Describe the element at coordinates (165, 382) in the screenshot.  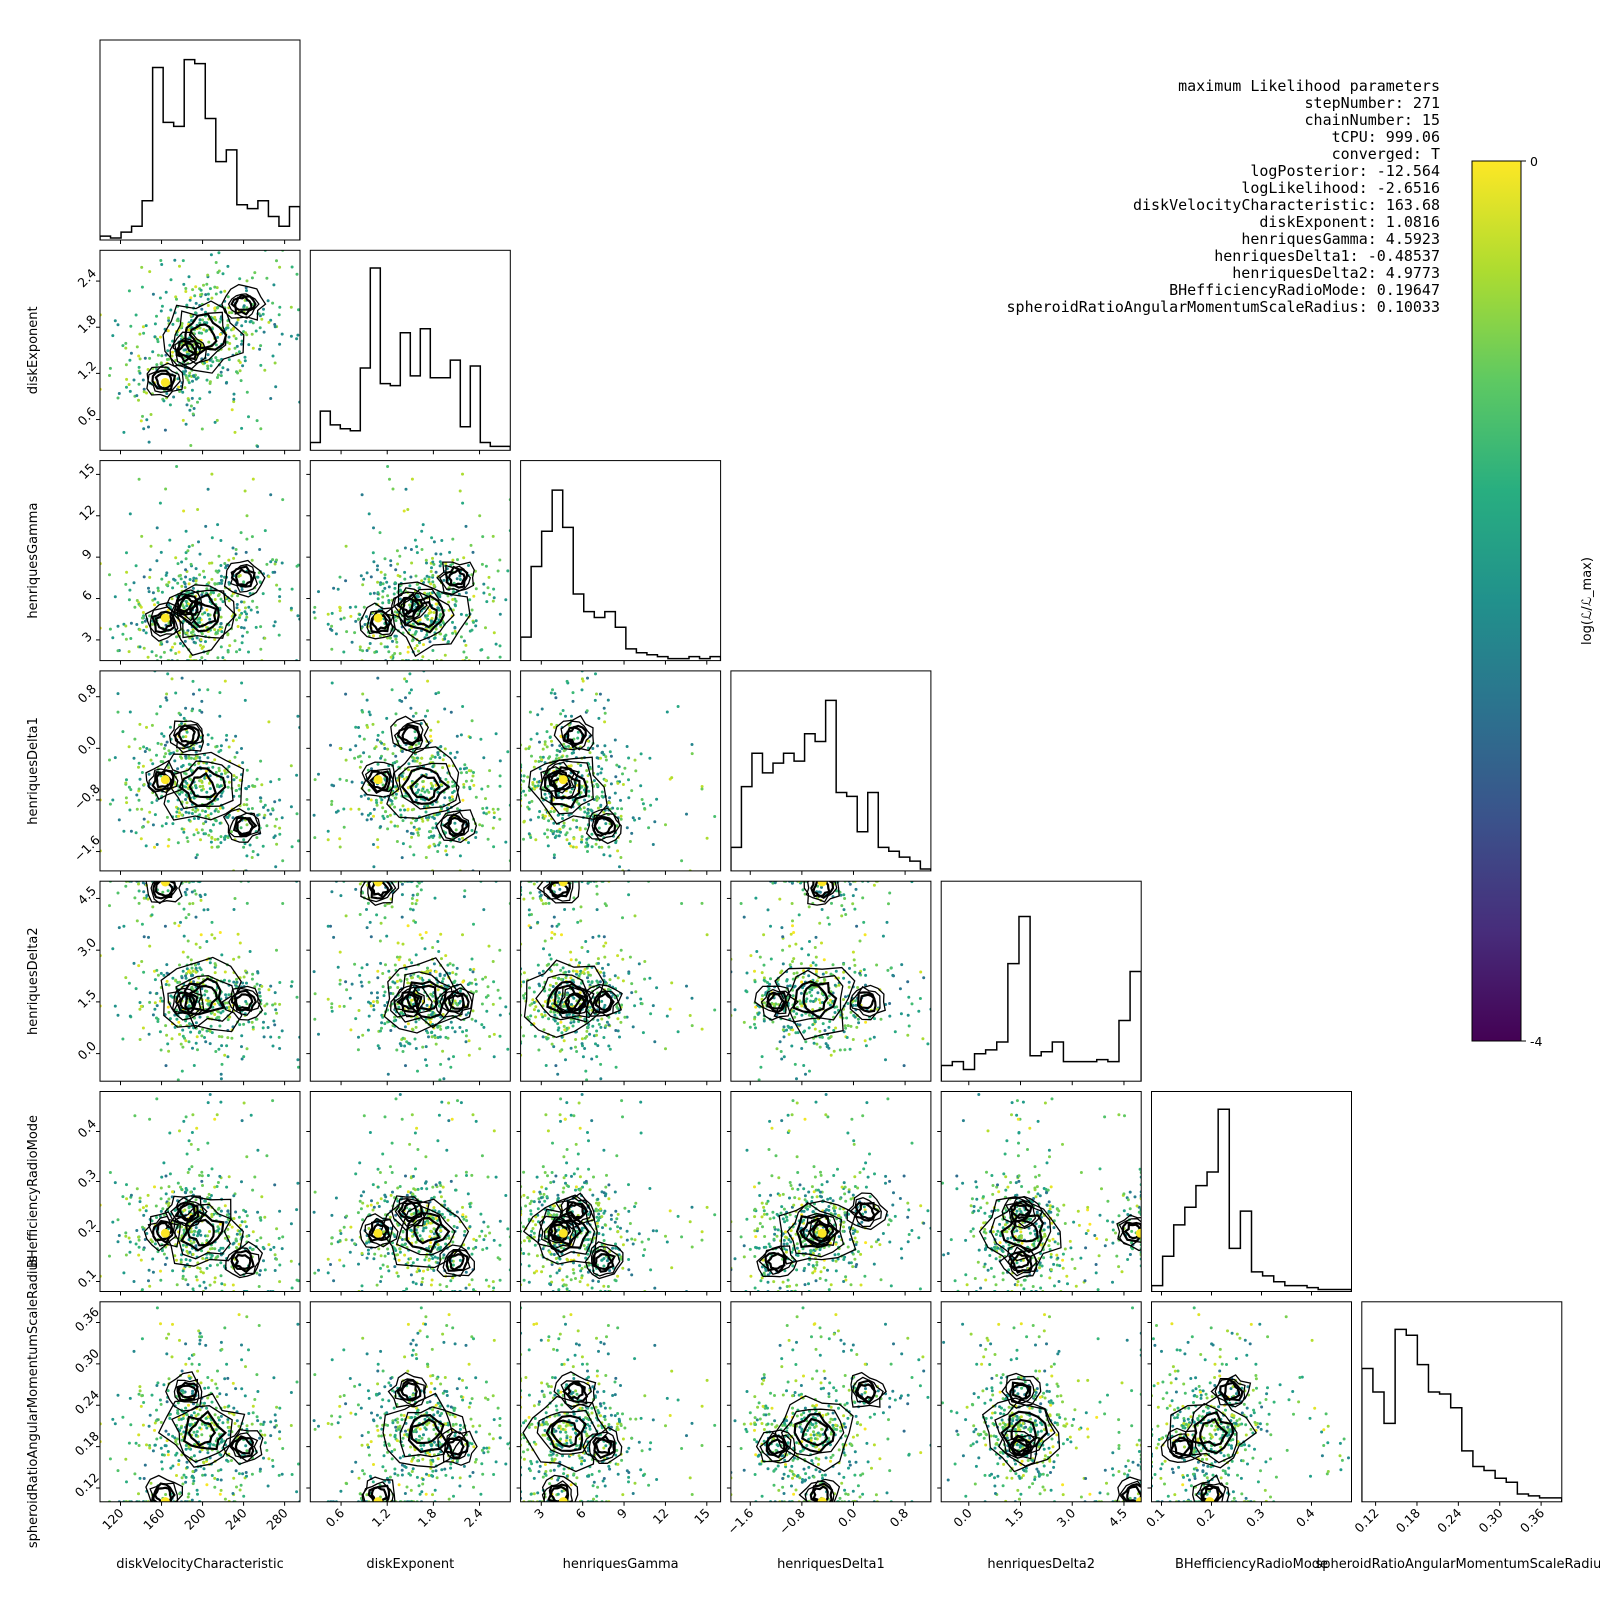
I see `max-likelihood-point` at that location.